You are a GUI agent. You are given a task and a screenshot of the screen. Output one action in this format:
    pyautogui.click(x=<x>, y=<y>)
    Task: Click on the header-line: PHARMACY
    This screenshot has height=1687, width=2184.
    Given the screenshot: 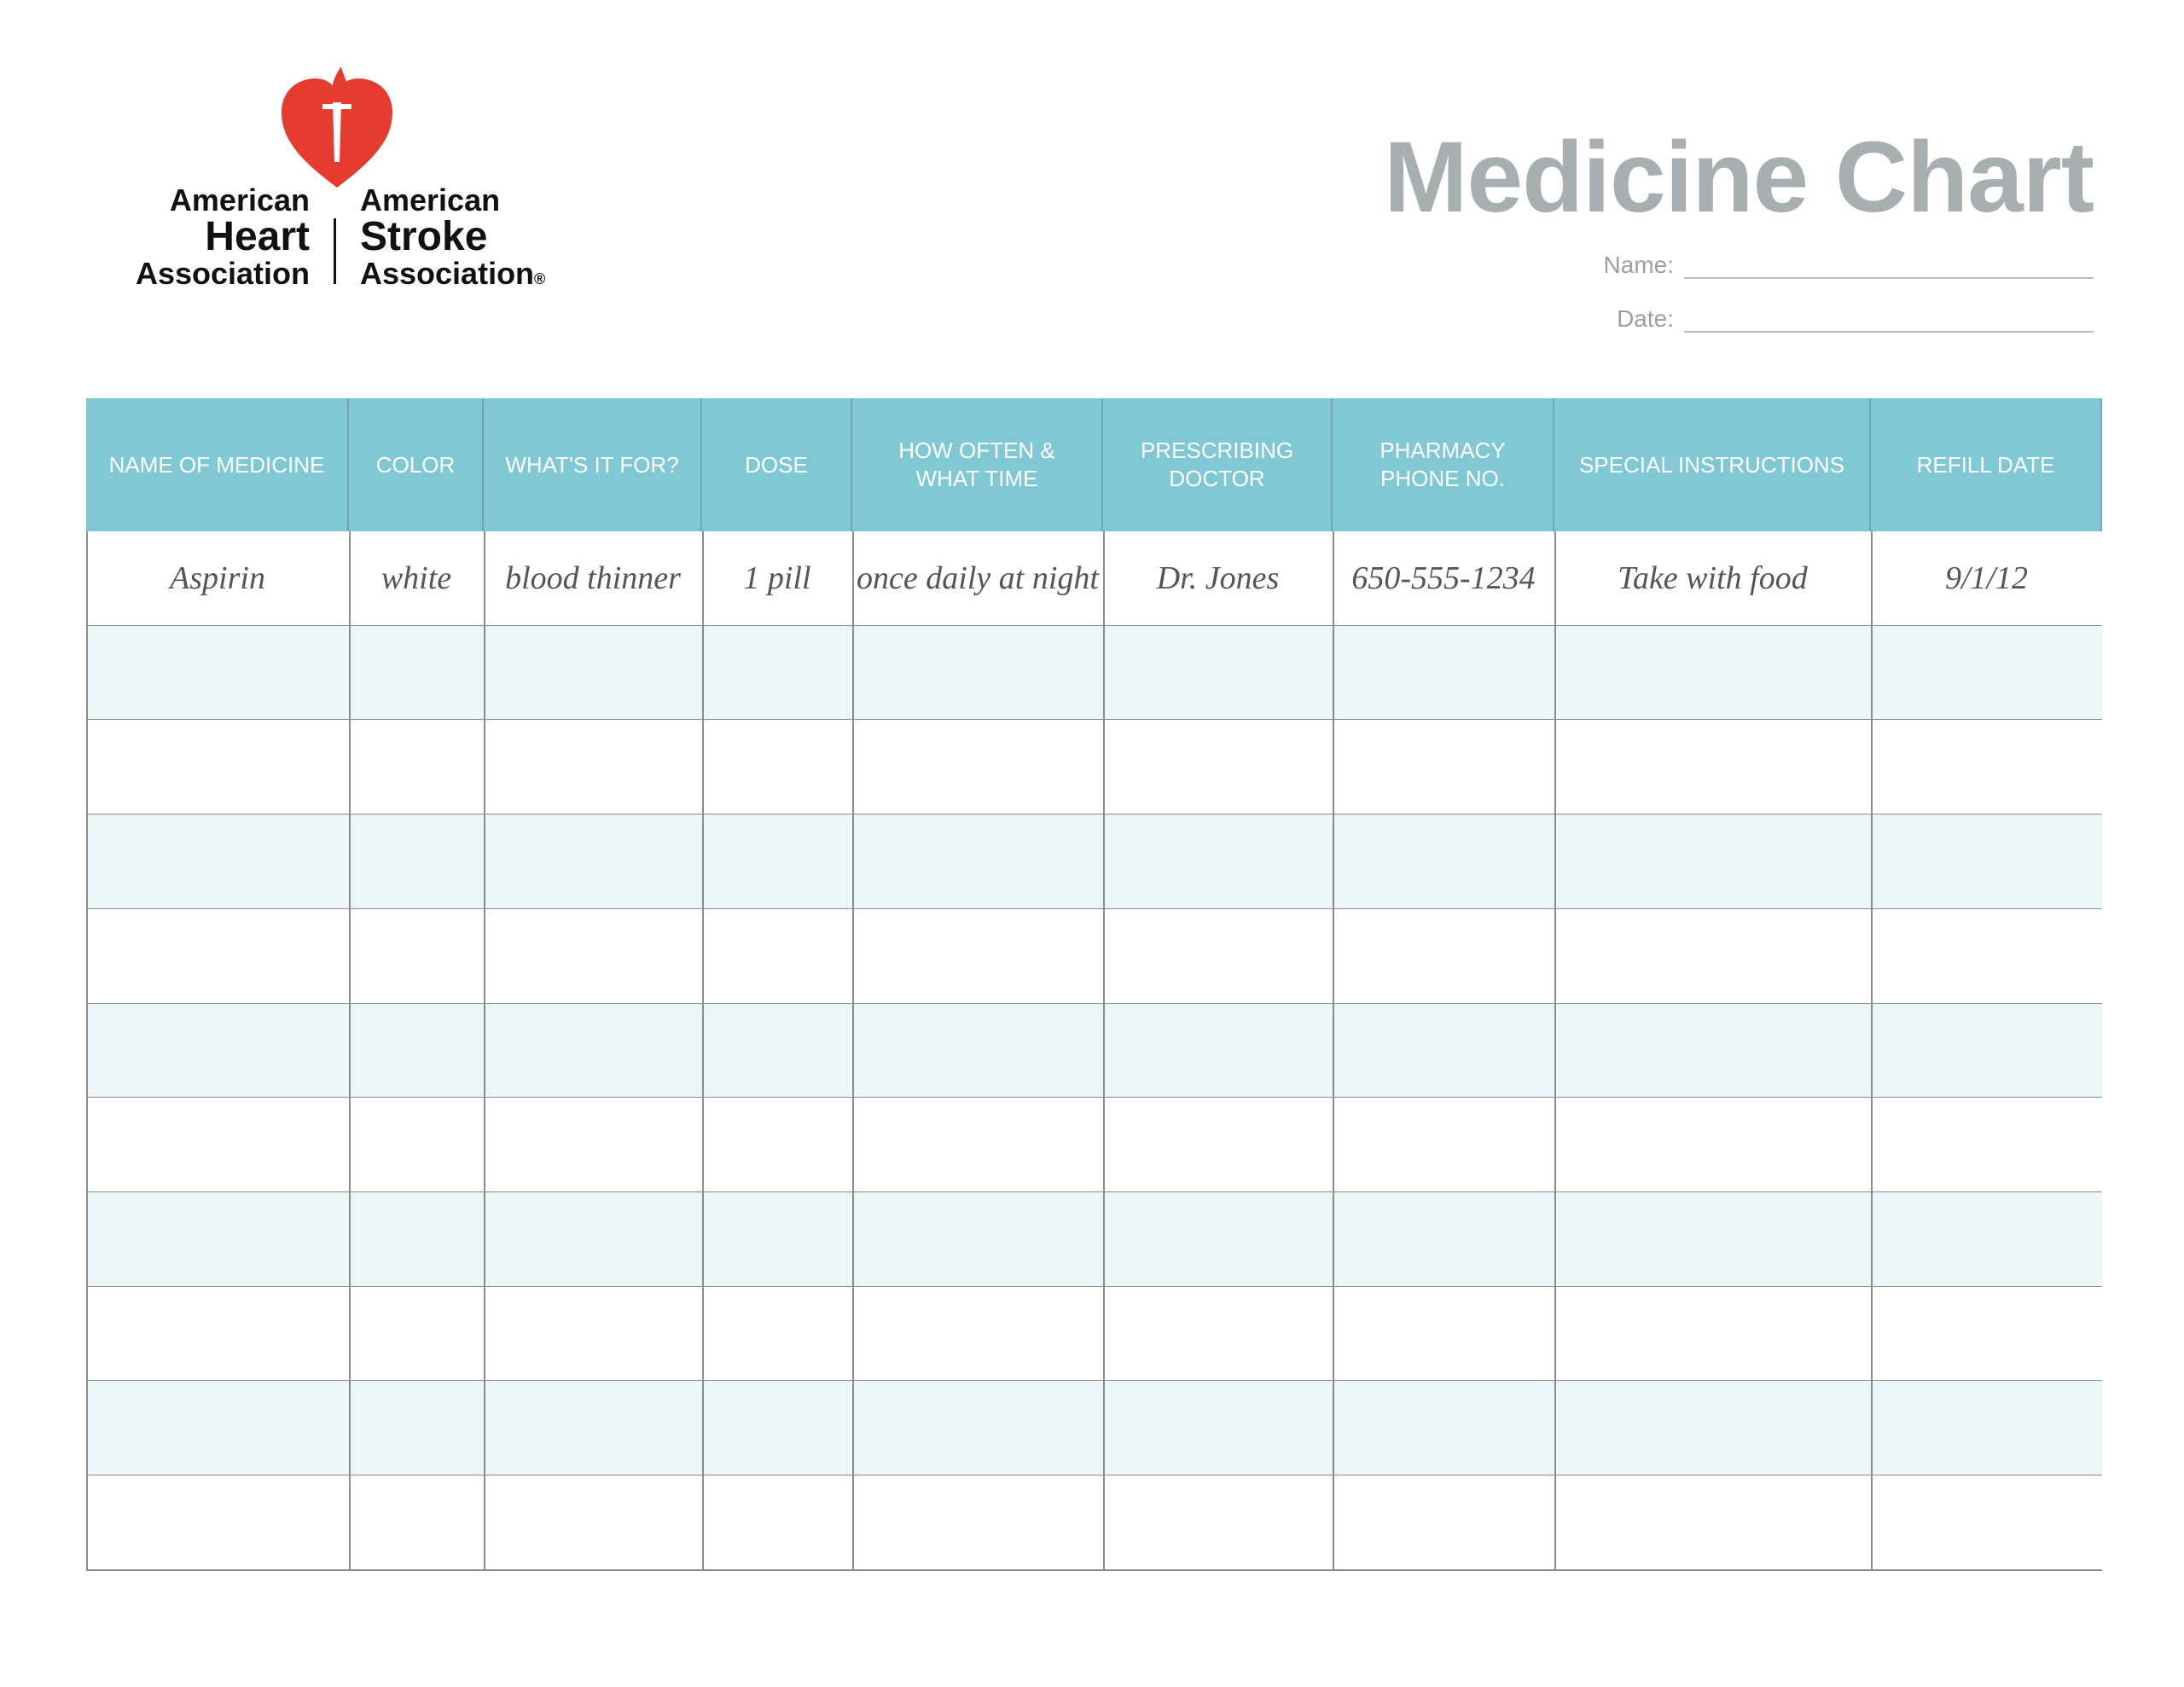 What is the action you would take?
    pyautogui.click(x=1443, y=451)
    